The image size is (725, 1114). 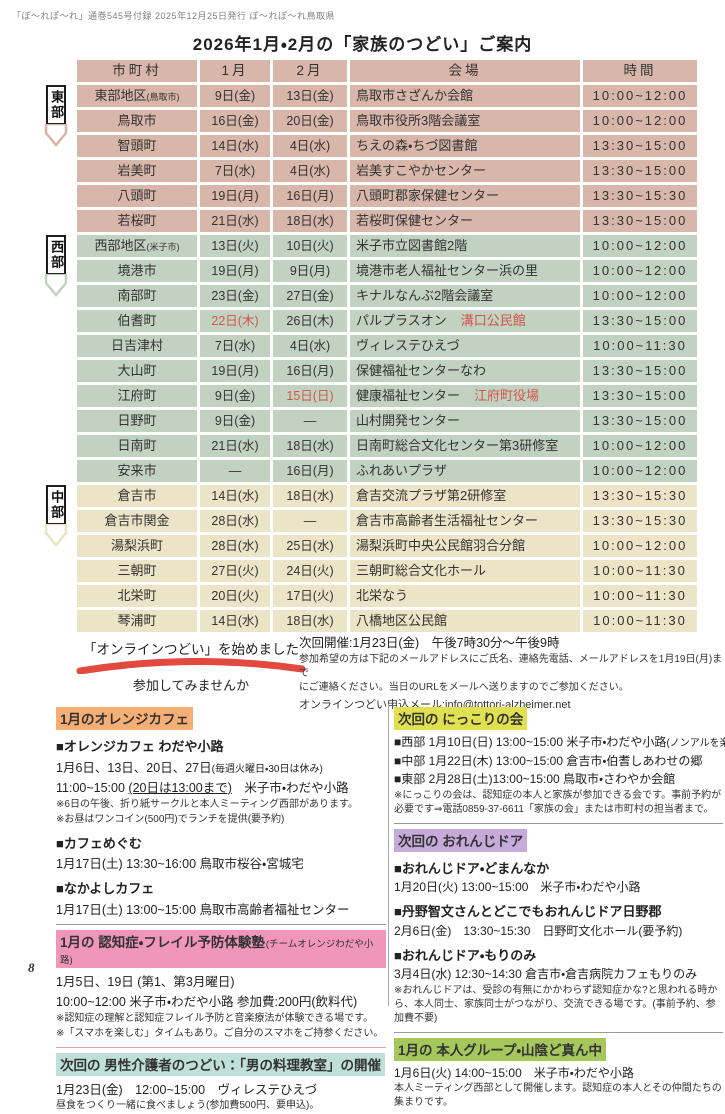 What do you see at coordinates (203, 909) in the screenshot?
I see `event-text-part: 1月17日(土) 13:00~15:00 鳥取市高齢者福祉センター` at bounding box center [203, 909].